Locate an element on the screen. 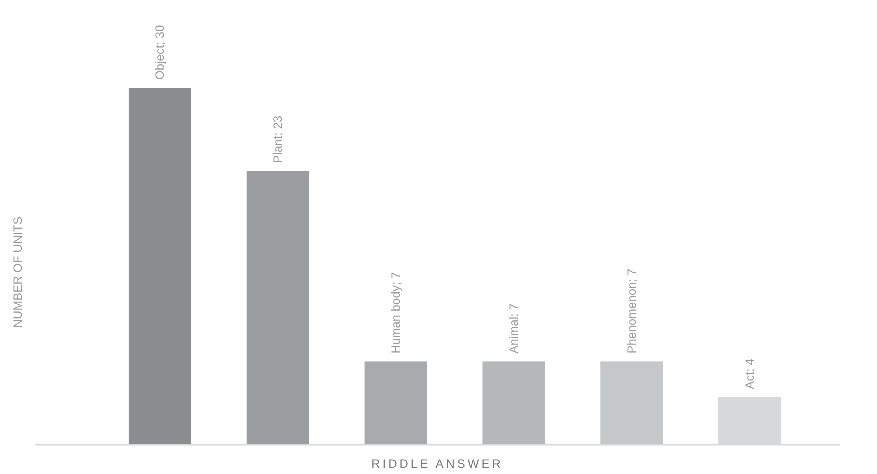 The width and height of the screenshot is (877, 474). data-label: Animal; 7 is located at coordinates (513, 328).